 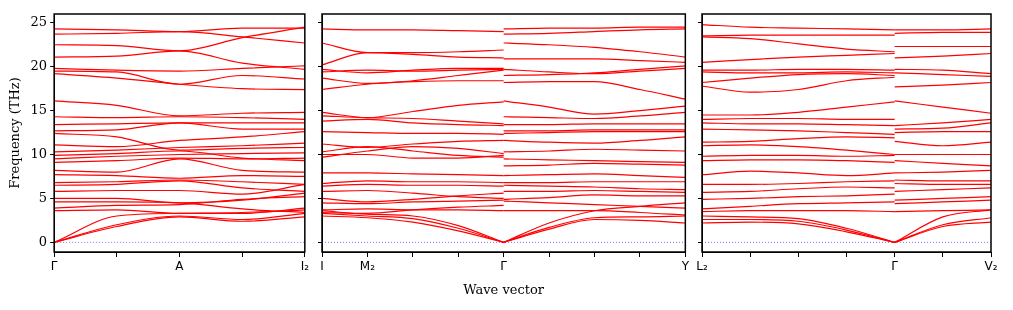 What do you see at coordinates (43, 197) in the screenshot?
I see `y-tick-label: 5` at bounding box center [43, 197].